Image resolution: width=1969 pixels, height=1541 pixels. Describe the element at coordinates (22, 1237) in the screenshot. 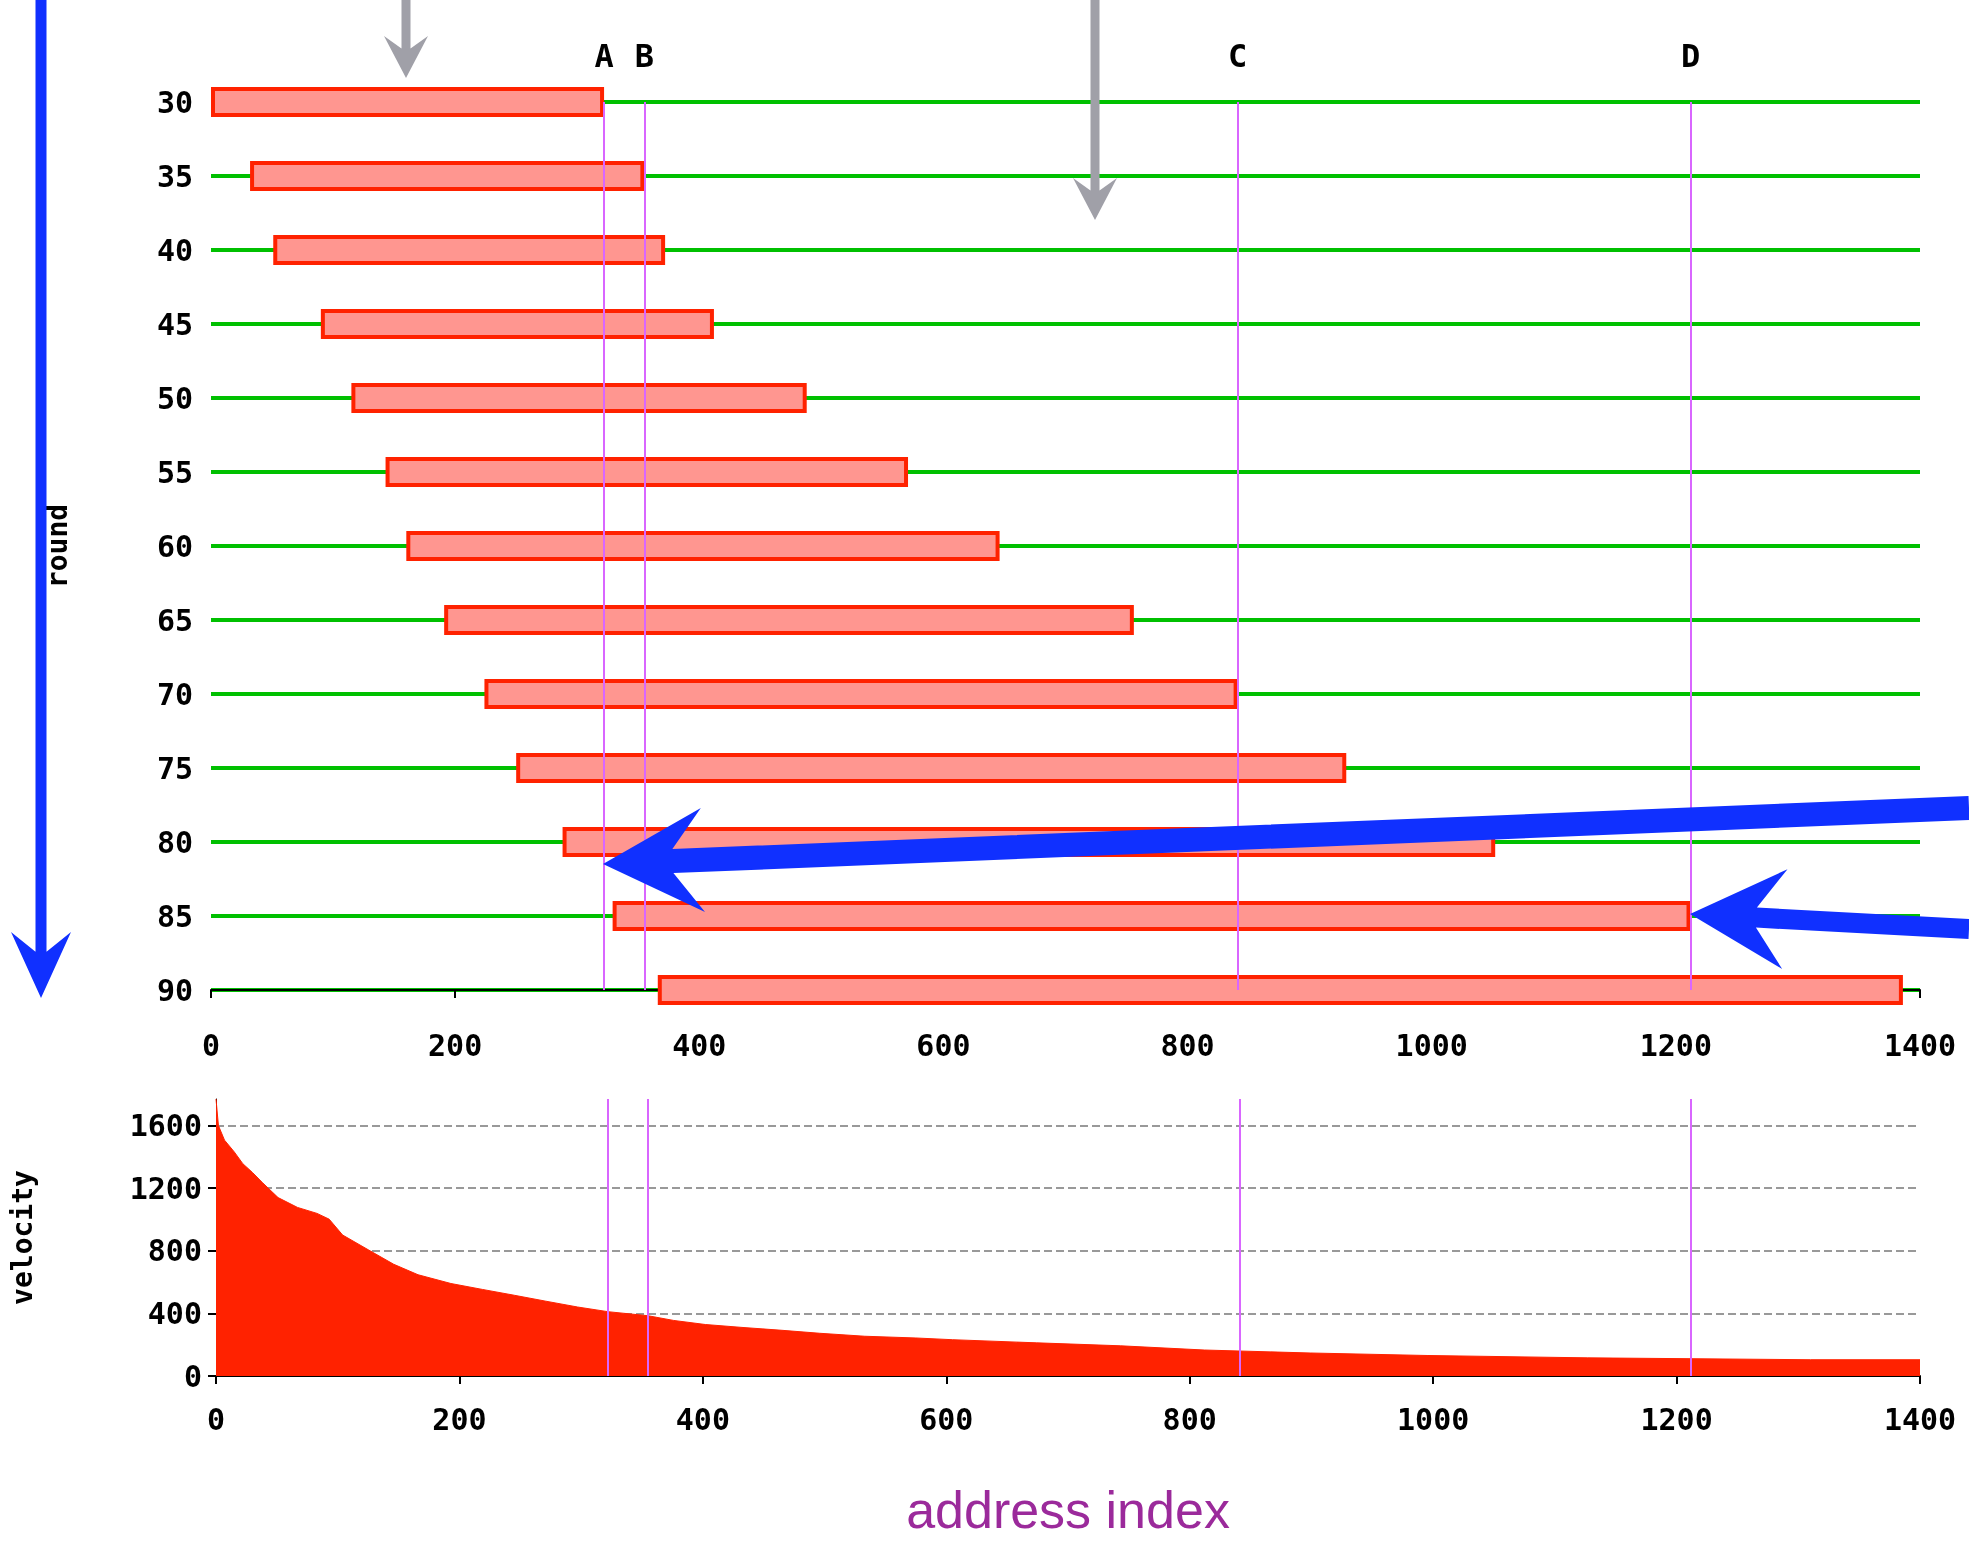

I see `y-axis-title: velocity` at that location.